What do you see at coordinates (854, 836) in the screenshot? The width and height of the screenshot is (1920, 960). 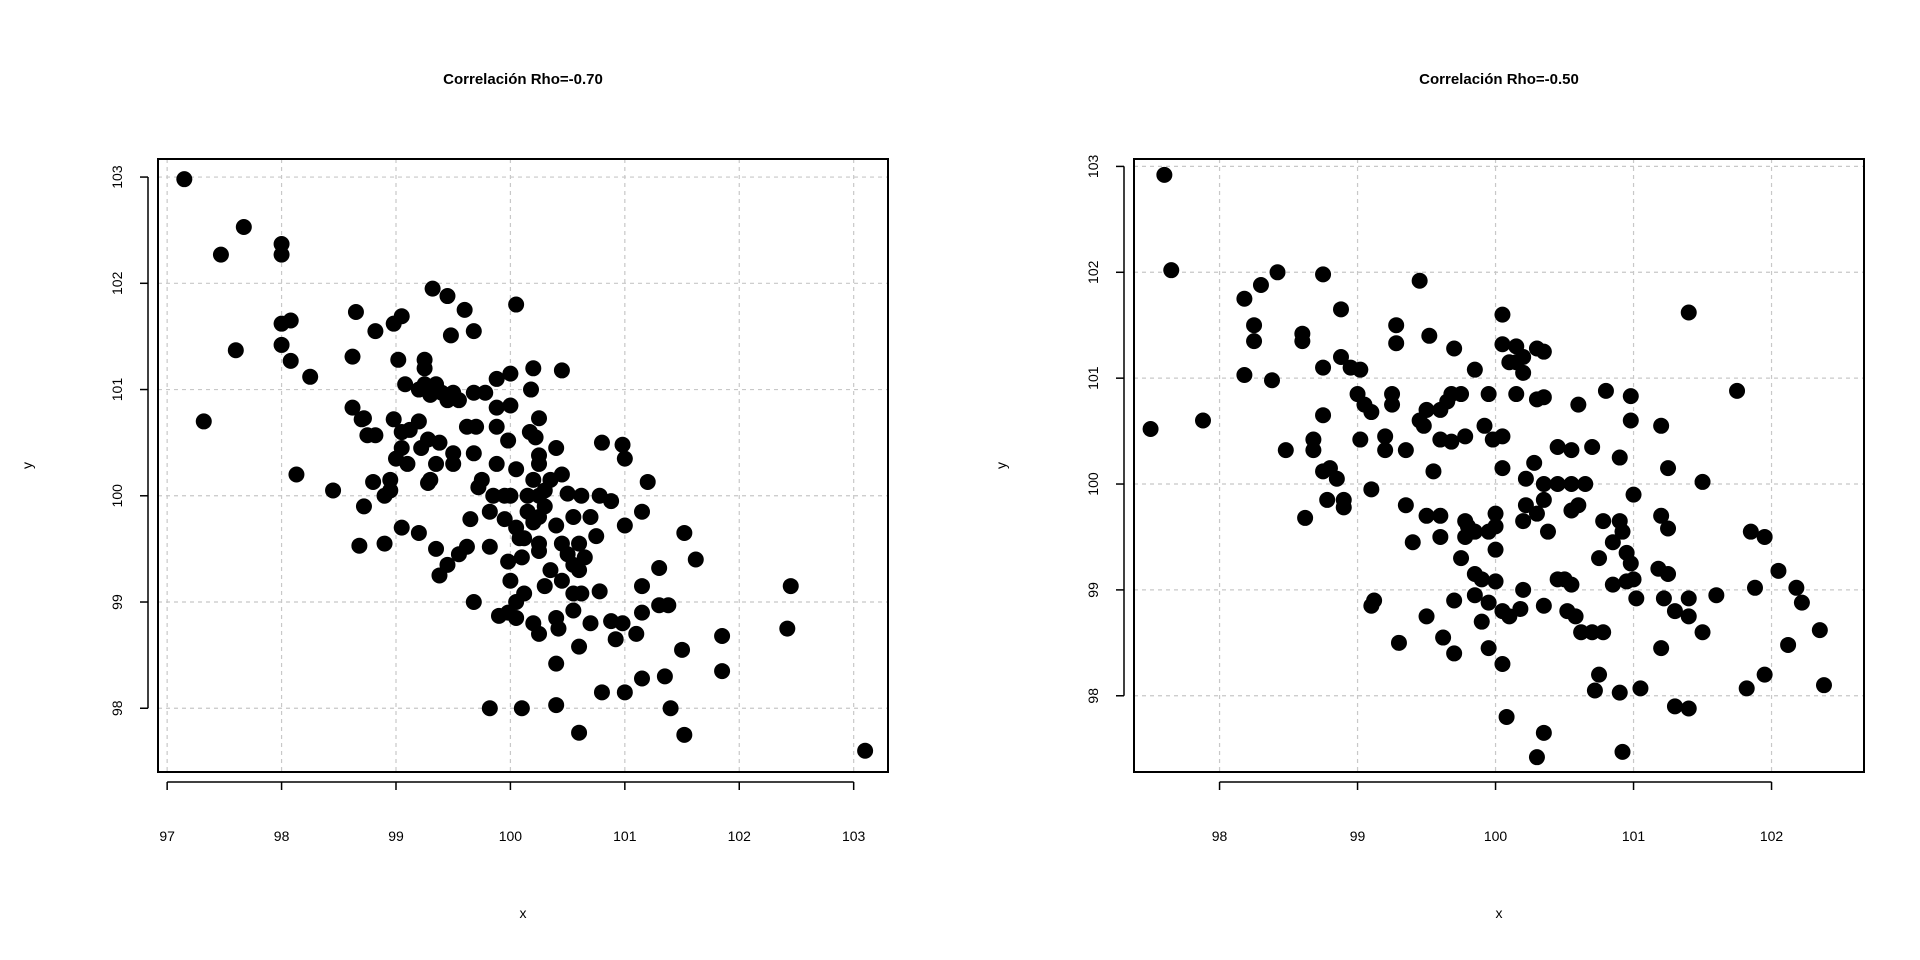 I see `x-tick-label: 103` at bounding box center [854, 836].